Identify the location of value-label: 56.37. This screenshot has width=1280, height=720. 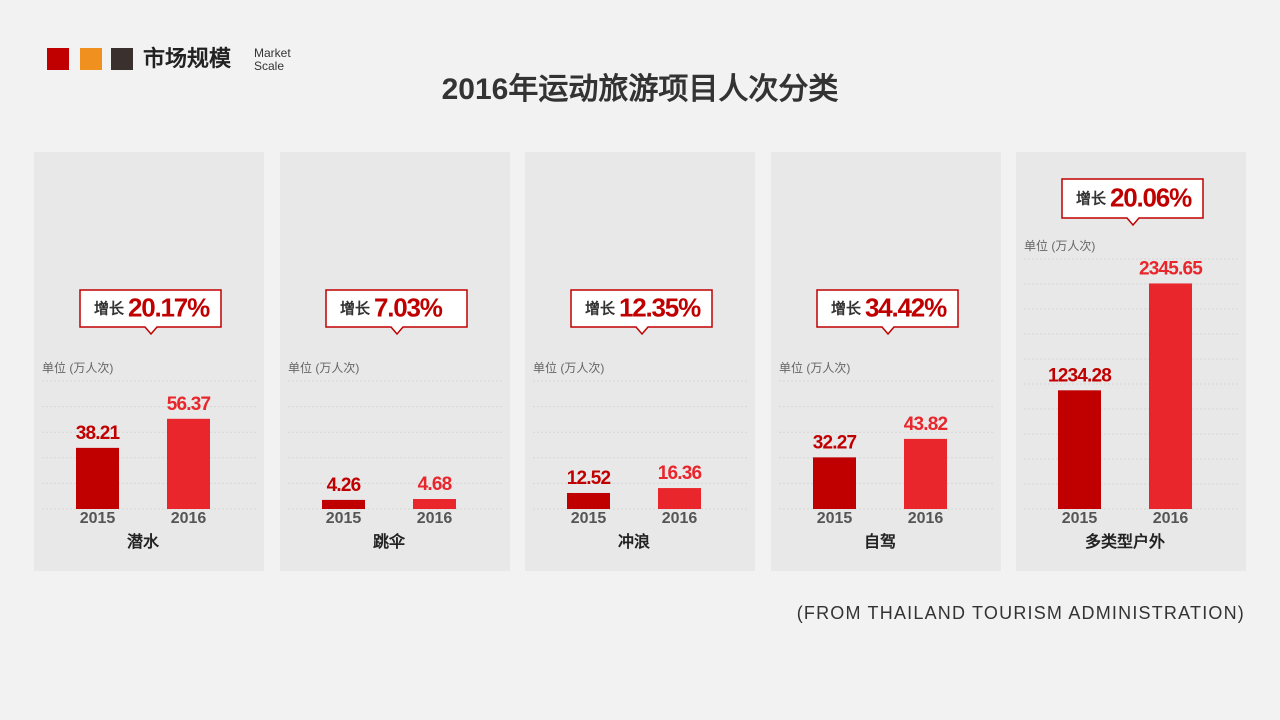
(189, 404).